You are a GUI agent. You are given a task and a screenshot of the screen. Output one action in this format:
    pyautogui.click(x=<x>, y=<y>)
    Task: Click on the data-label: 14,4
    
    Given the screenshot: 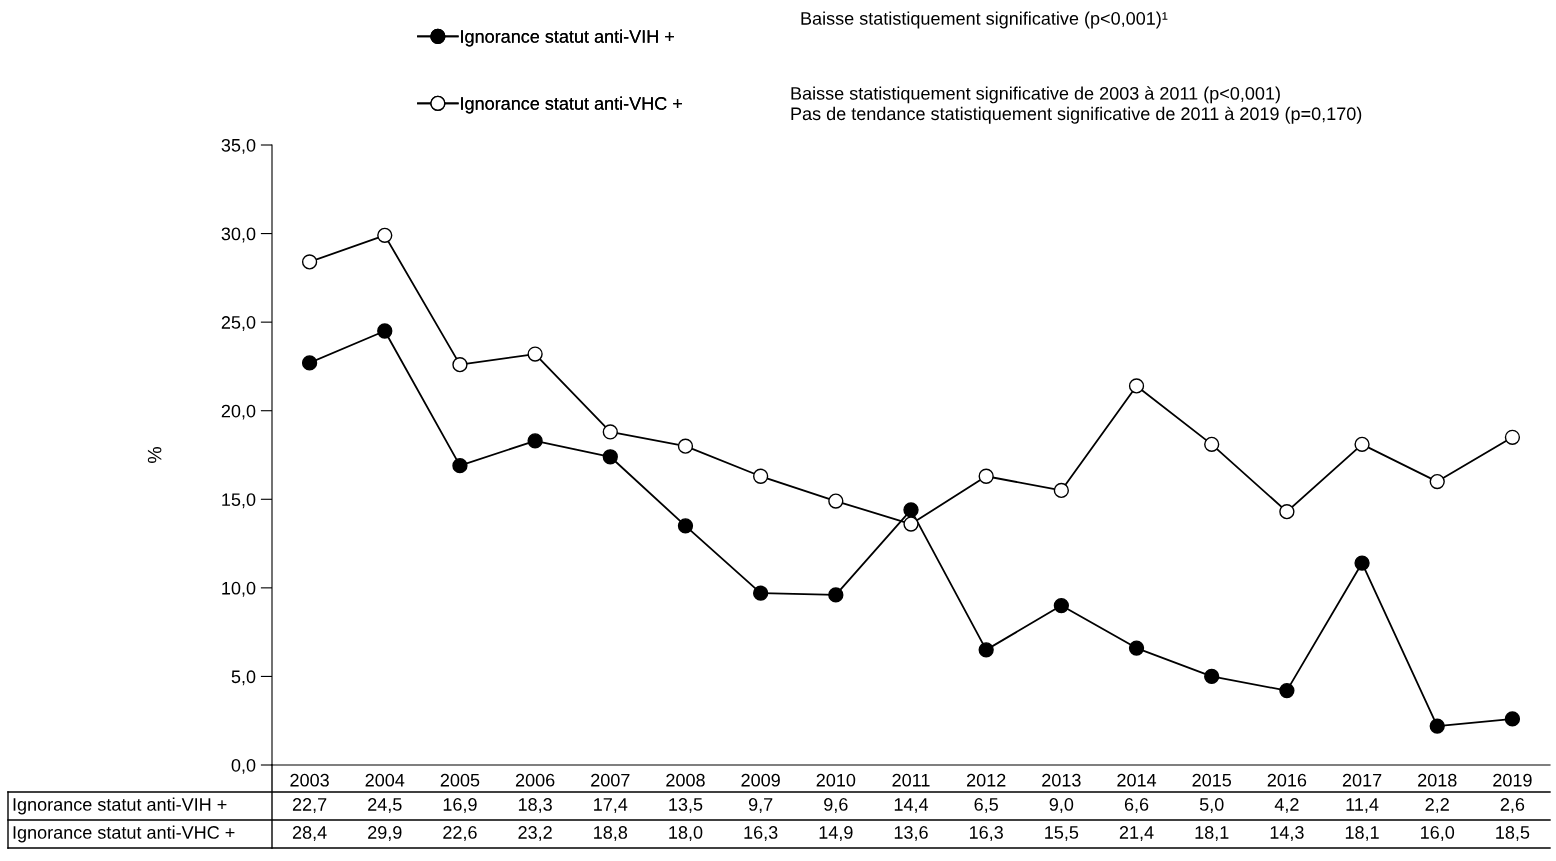 What is the action you would take?
    pyautogui.click(x=911, y=805)
    